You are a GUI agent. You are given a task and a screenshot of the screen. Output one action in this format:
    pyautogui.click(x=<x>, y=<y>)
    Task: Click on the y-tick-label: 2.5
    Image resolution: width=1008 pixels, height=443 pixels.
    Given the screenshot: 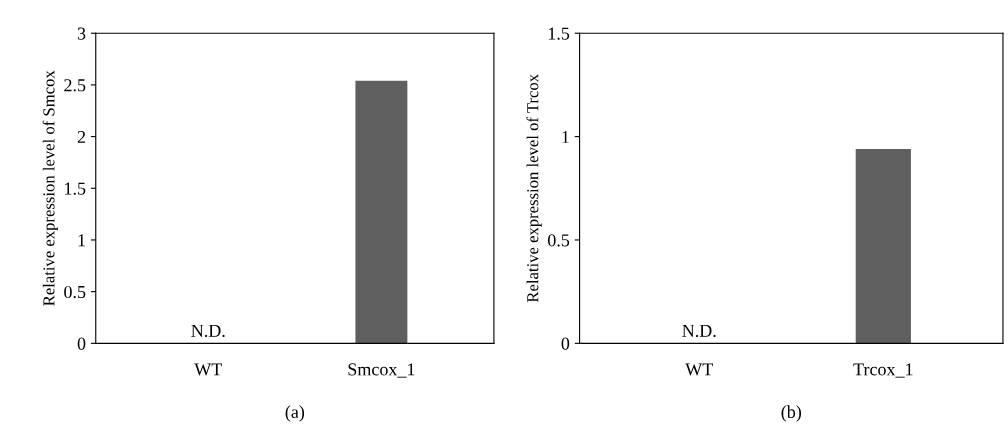 What is the action you would take?
    pyautogui.click(x=75, y=85)
    